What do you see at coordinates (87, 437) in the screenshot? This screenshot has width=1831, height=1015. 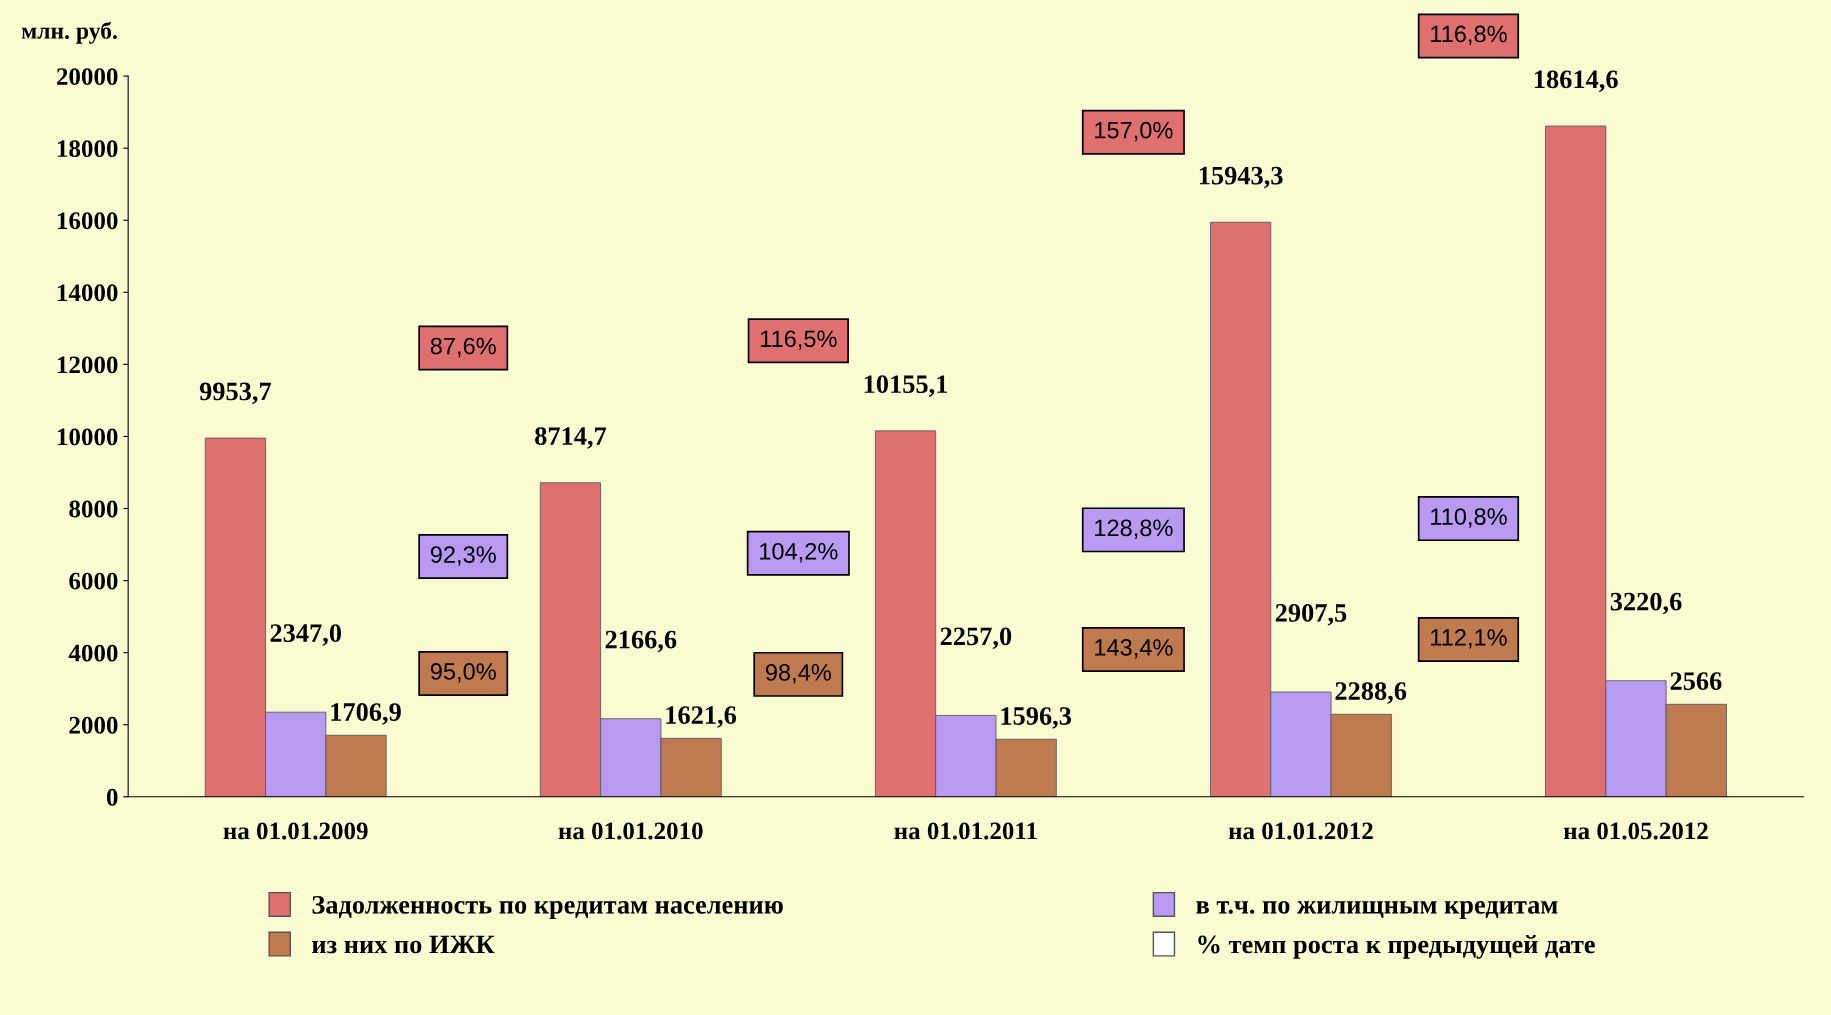 I see `y-tick-label: 10000` at bounding box center [87, 437].